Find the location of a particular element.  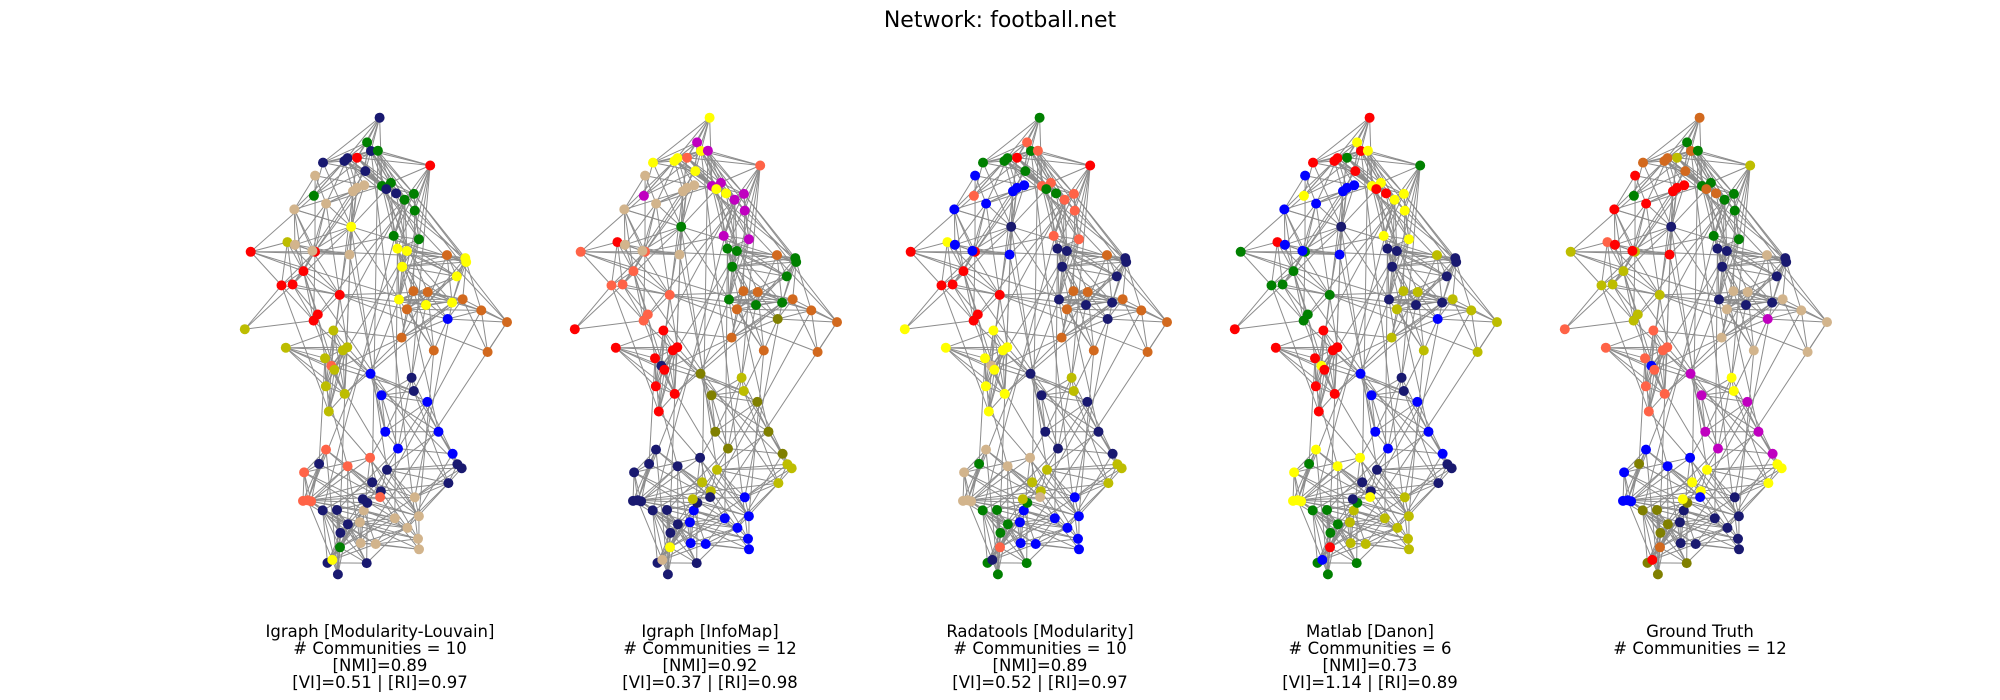

vi-ri-label: [VI]=0.51 | [RI]=0.97 is located at coordinates (380, 682).